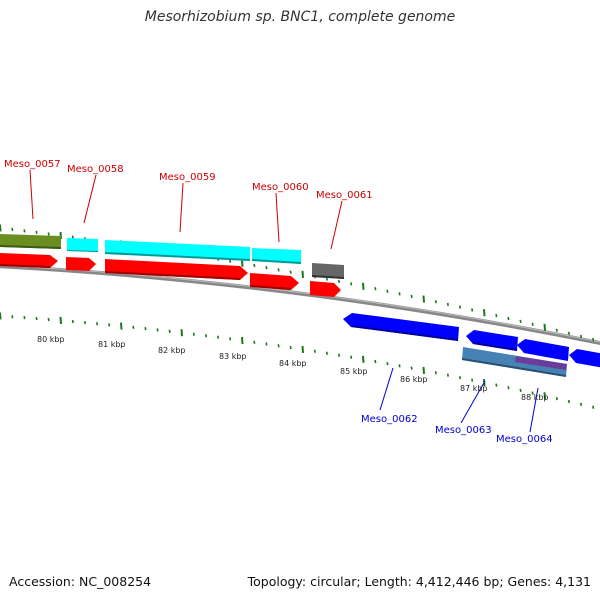  Describe the element at coordinates (514, 367) in the screenshot. I see `steelblue-feature-shade` at that location.